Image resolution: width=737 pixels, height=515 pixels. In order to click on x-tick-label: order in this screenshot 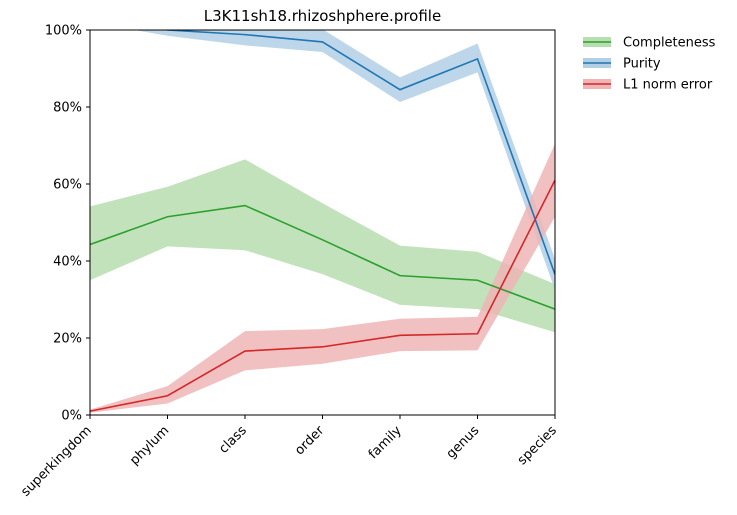, I will do `click(310, 441)`.